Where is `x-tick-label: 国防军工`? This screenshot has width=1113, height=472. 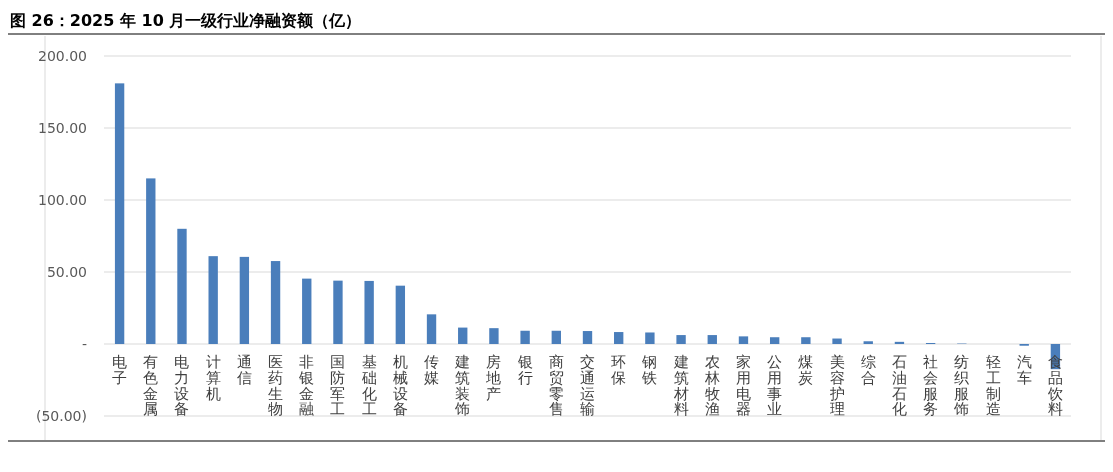
x-tick-label: 国防军工 is located at coordinates (338, 386).